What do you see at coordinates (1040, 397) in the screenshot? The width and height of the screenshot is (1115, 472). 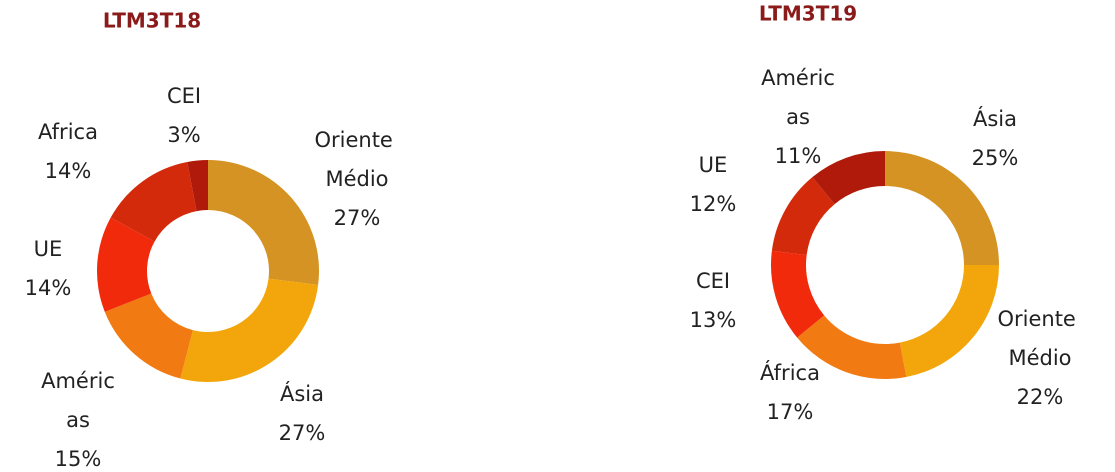 I see `segment-value-label: 22%` at bounding box center [1040, 397].